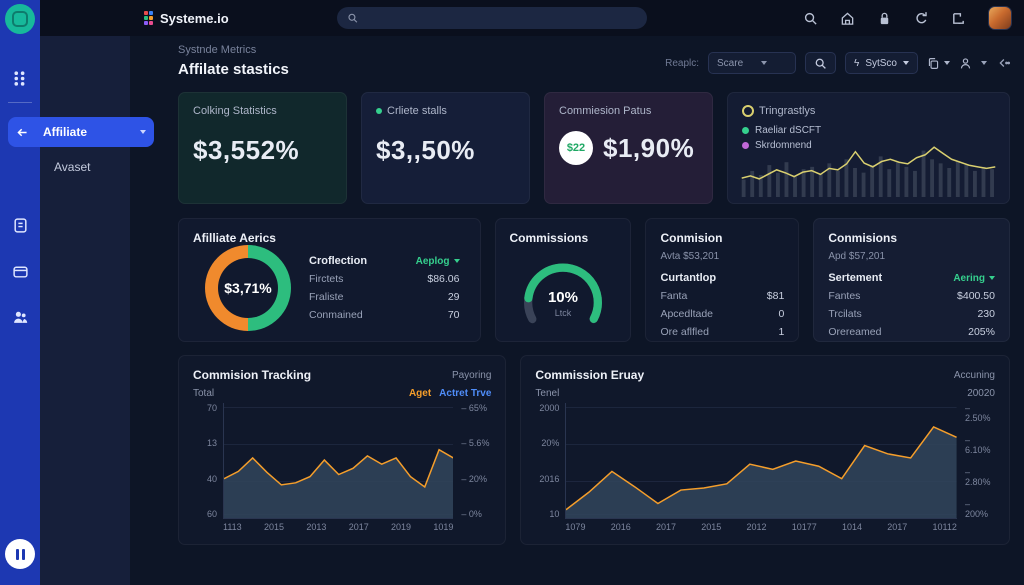  What do you see at coordinates (262, 148) in the screenshot?
I see `stat-card-colking: Colking Statistics $3,552%` at bounding box center [262, 148].